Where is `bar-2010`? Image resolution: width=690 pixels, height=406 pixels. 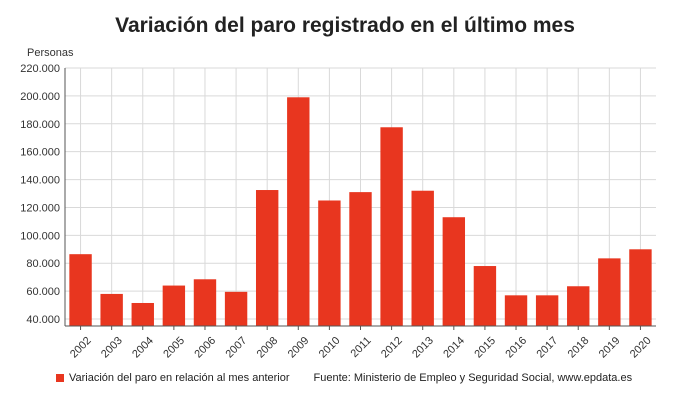
bar-2010 is located at coordinates (329, 263).